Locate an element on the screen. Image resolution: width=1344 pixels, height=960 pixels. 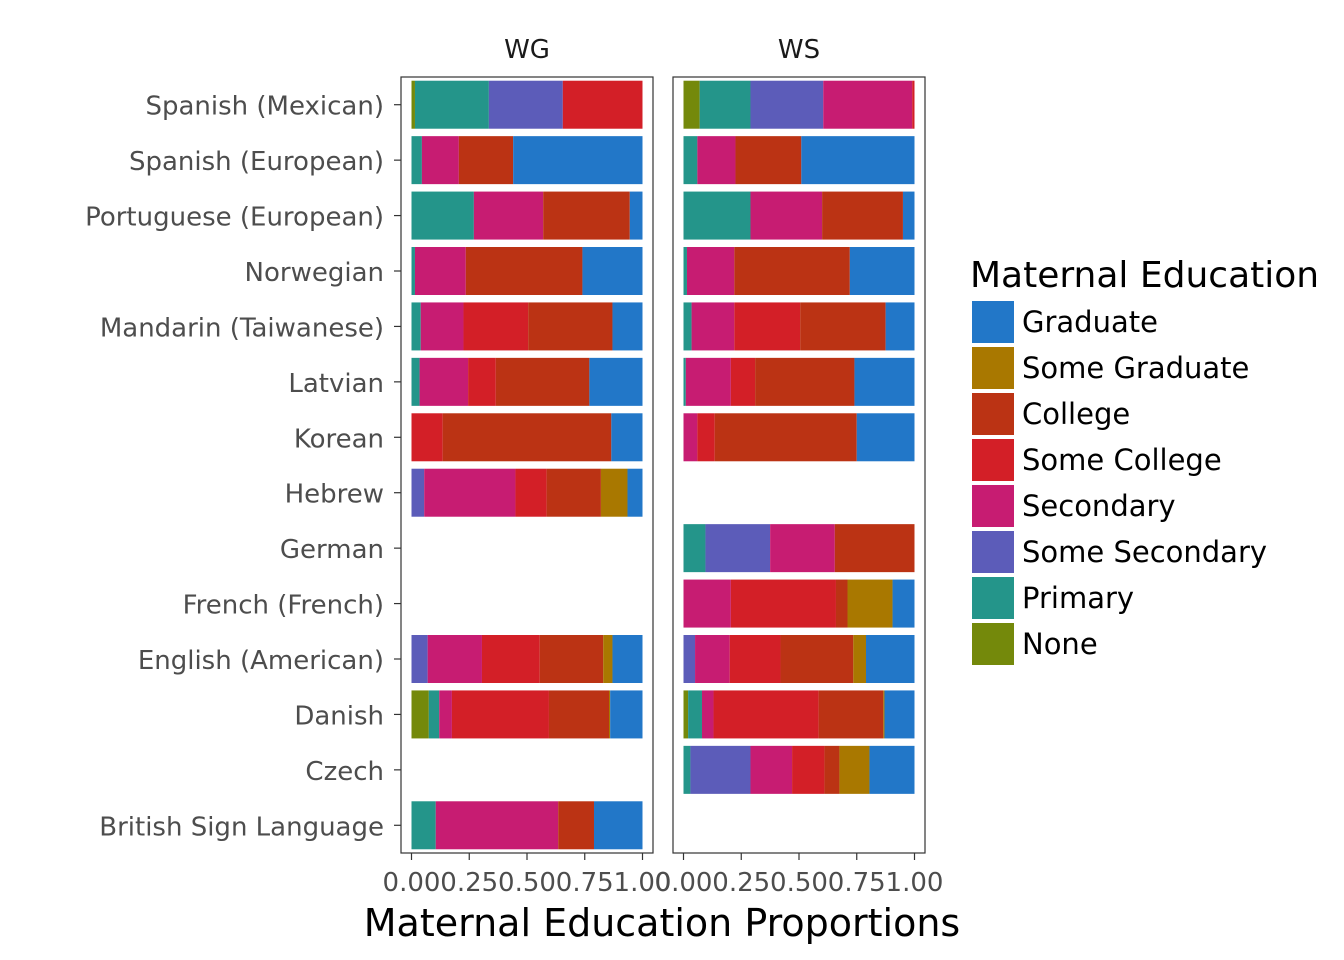
bar-segment-wg-hebrew-some-graduate is located at coordinates (614, 492).